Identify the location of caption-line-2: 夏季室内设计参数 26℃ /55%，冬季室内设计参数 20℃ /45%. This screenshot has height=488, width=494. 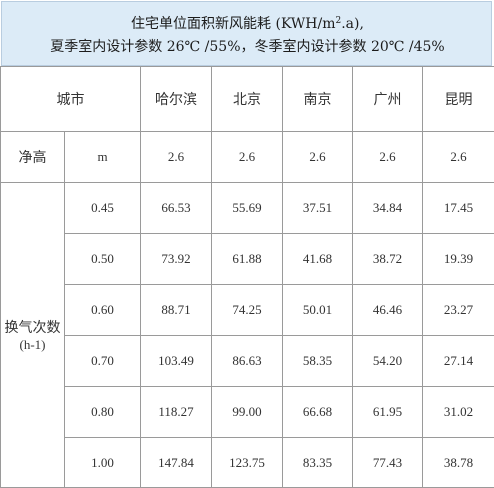
(247, 47).